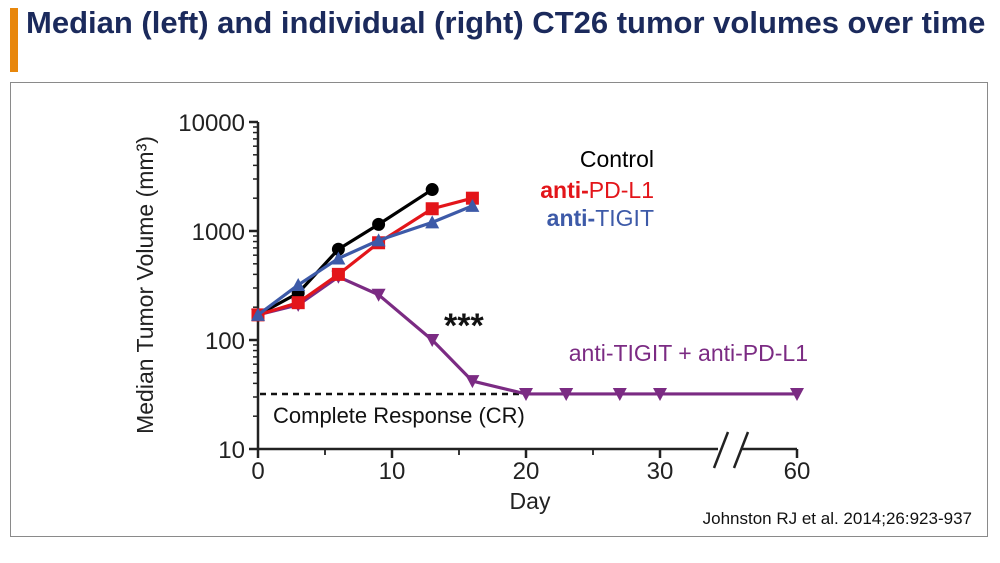  What do you see at coordinates (392, 471) in the screenshot?
I see `x-tick-label: 10` at bounding box center [392, 471].